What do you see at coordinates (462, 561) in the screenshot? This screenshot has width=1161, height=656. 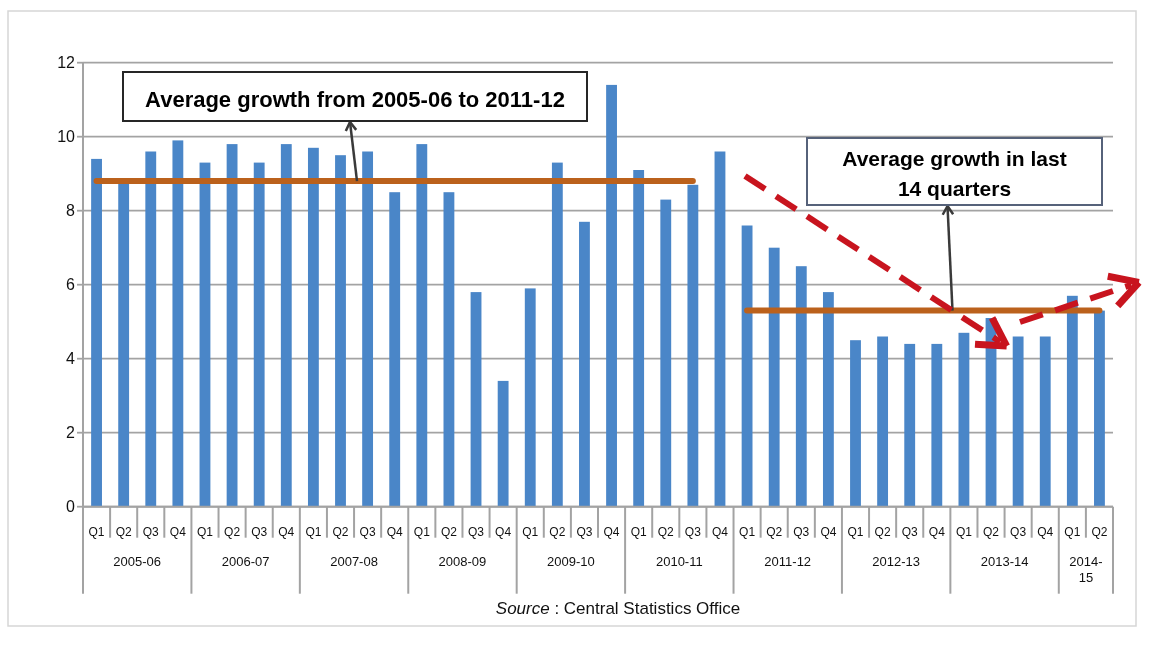 I see `text: 2008-09` at bounding box center [462, 561].